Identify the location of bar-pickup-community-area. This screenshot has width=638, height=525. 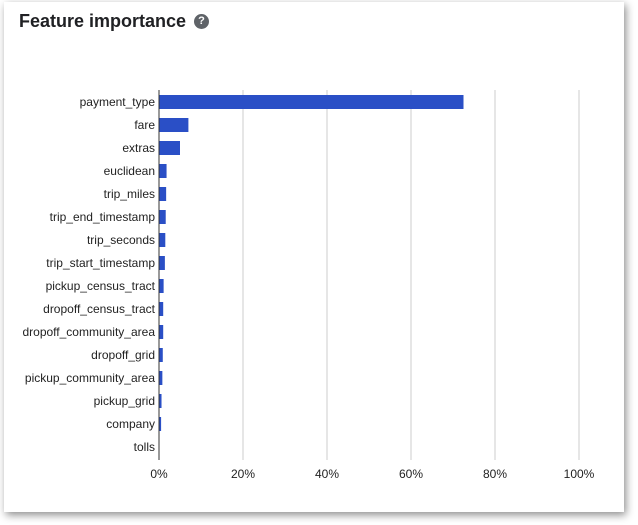
(161, 378).